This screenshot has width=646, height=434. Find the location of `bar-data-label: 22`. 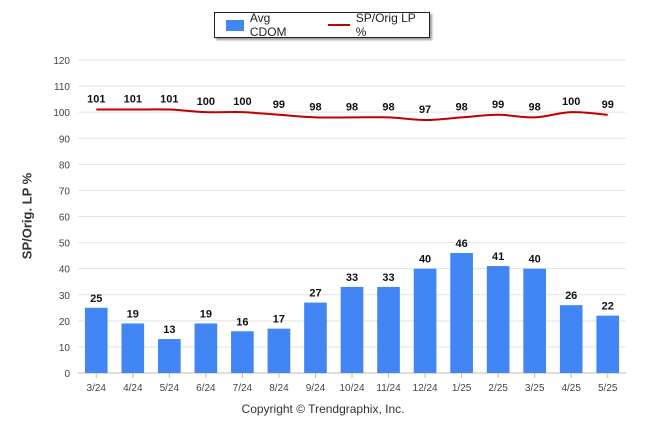

bar-data-label: 22 is located at coordinates (608, 307).